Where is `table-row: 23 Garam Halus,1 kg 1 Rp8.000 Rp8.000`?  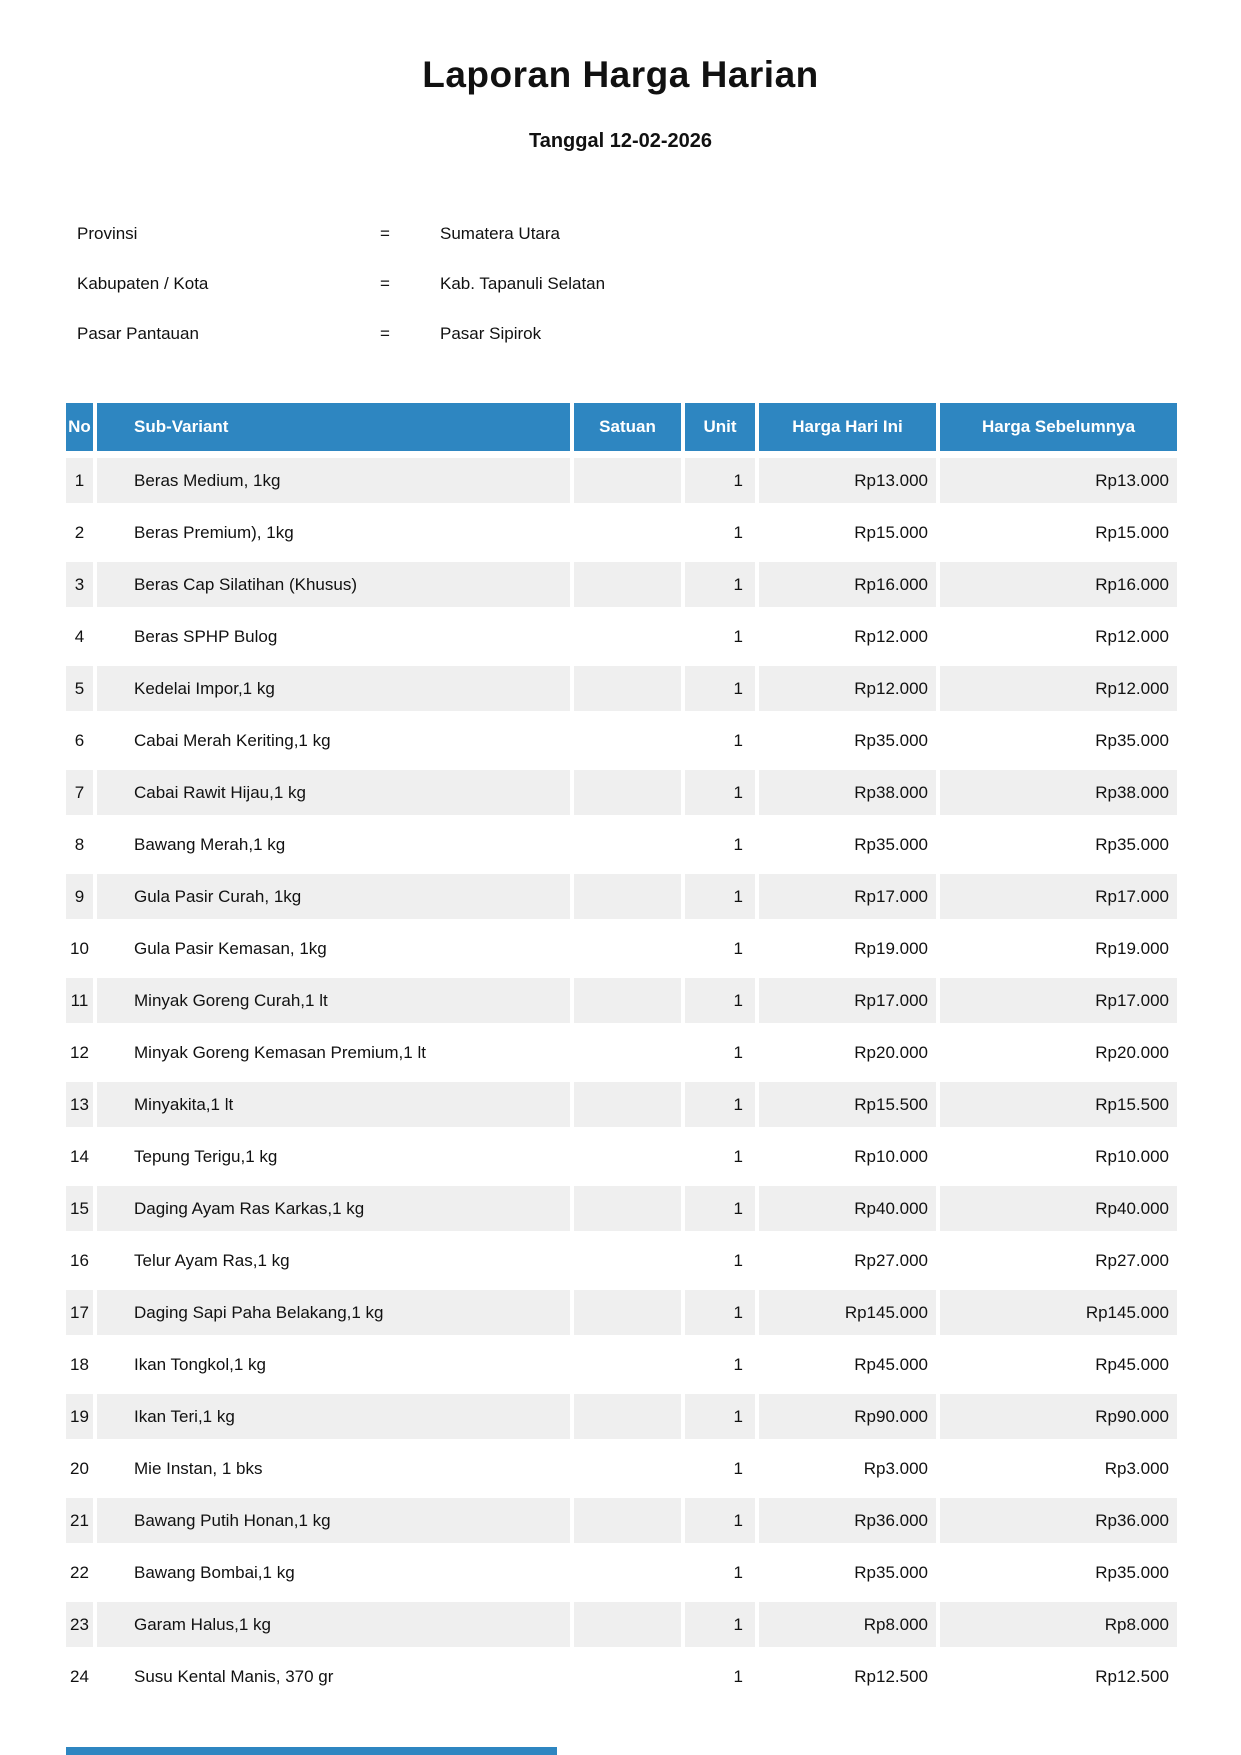
table-row: 23 Garam Halus,1 kg 1 Rp8.000 Rp8.000 is located at coordinates (621, 1624).